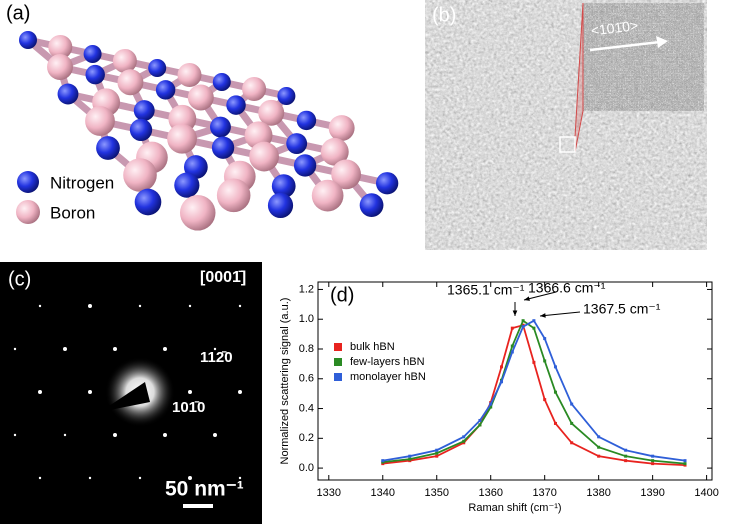  What do you see at coordinates (19, 279) in the screenshot?
I see `panel-label: (c)` at bounding box center [19, 279].